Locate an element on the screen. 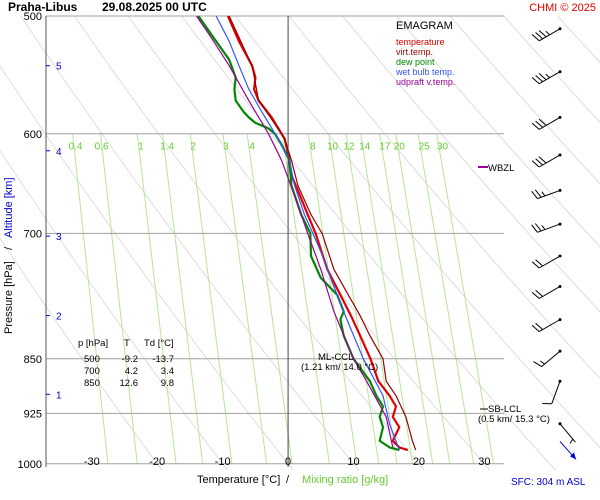 The image size is (600, 500). y-axis-label-pressure: Pressure [hPa] is located at coordinates (9, 297).